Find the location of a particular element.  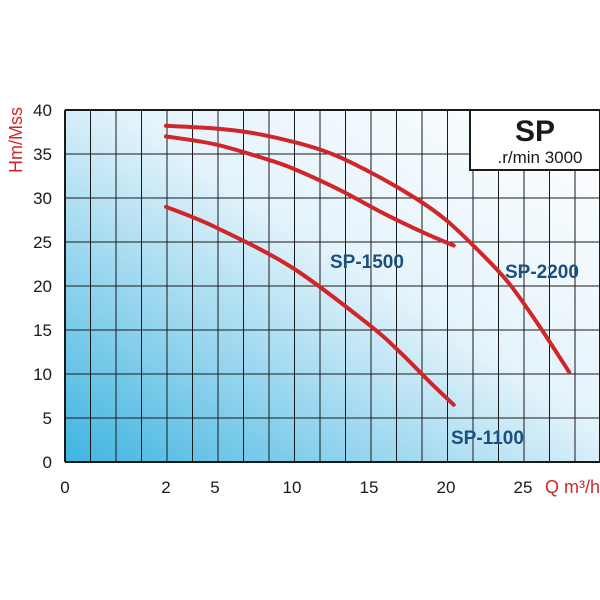

y-tick-label: 10 is located at coordinates (42, 374).